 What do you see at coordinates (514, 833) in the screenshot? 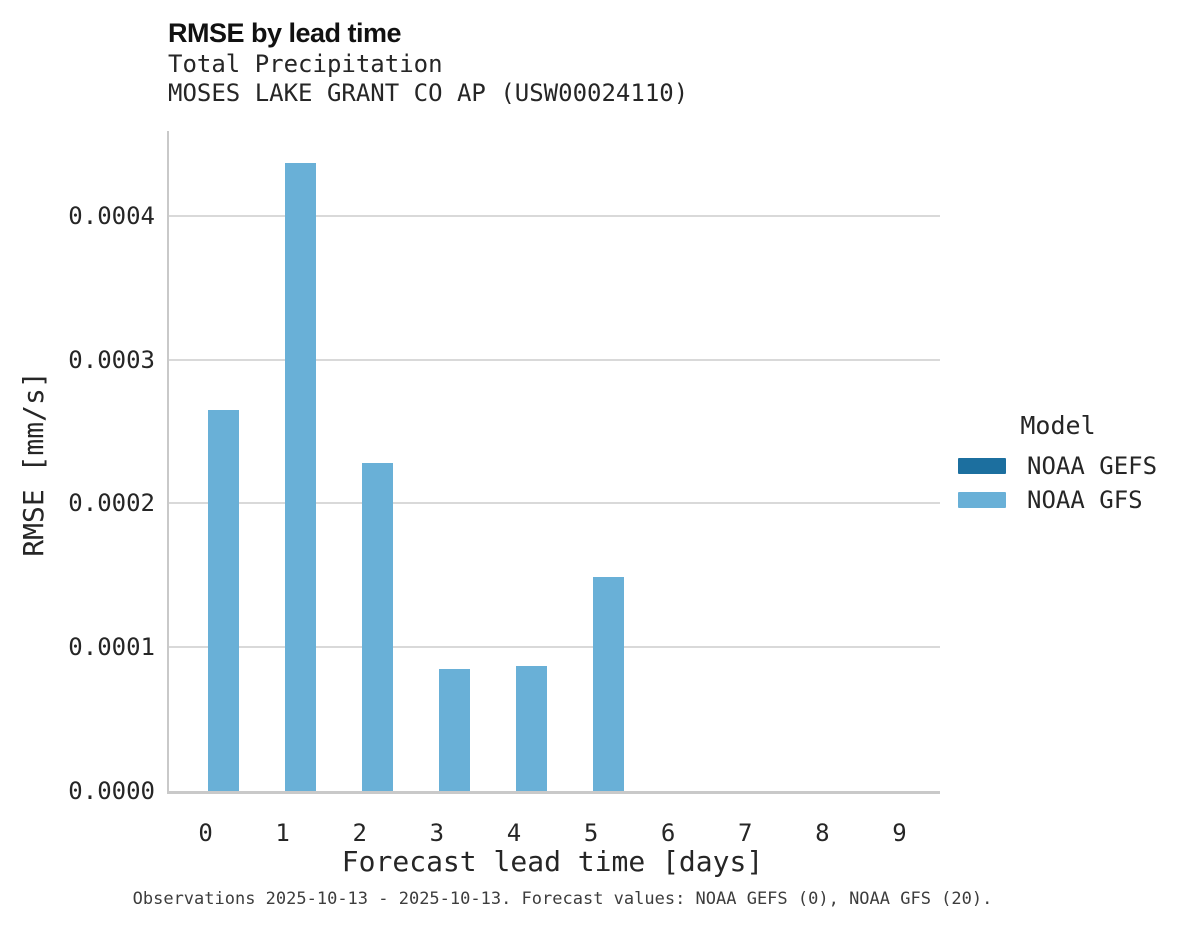
I see `x-tick-label-4: 4` at bounding box center [514, 833].